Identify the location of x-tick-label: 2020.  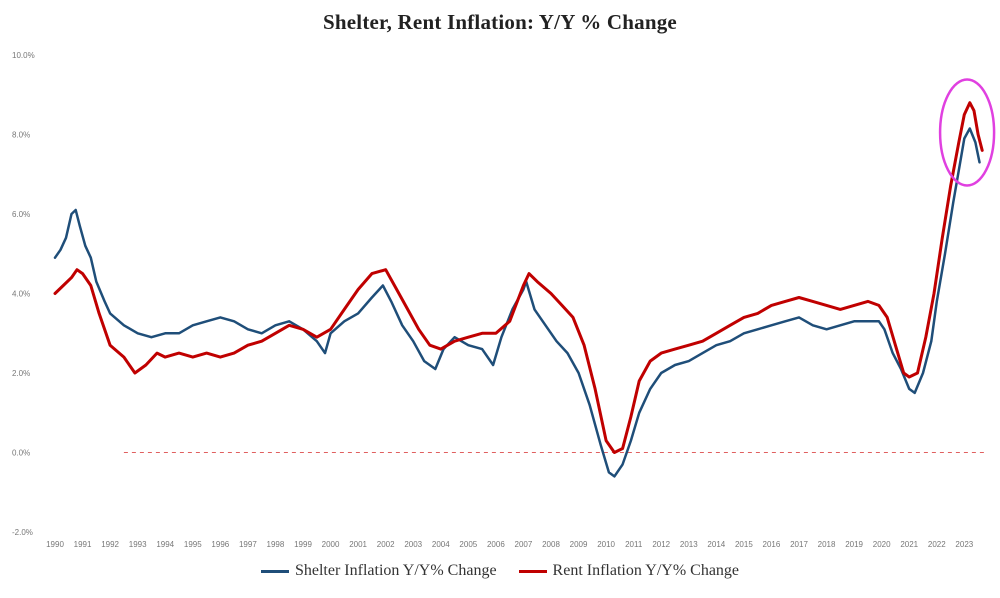
(882, 544).